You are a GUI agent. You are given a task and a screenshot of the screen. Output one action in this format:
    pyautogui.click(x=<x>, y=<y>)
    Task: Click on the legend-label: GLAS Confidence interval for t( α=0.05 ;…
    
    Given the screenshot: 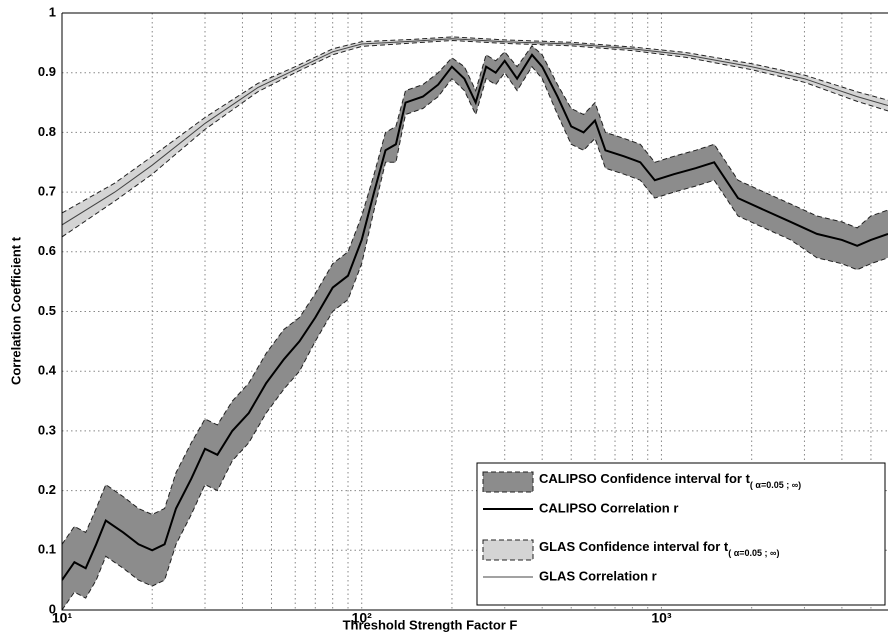 What is the action you would take?
    pyautogui.click(x=659, y=548)
    